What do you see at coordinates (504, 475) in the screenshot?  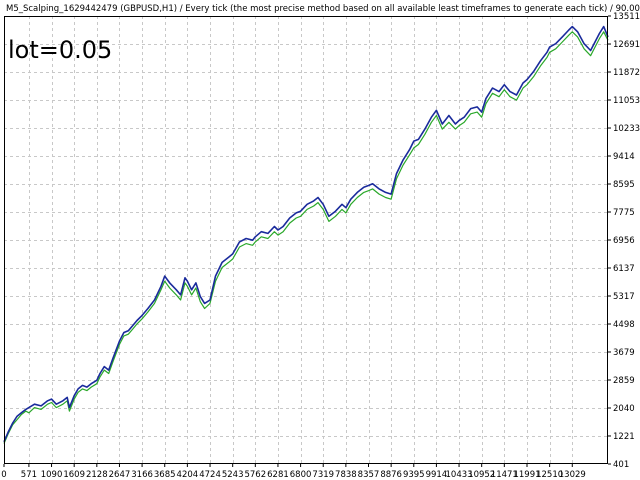 I see `x-tick-label: 11471` at bounding box center [504, 475].